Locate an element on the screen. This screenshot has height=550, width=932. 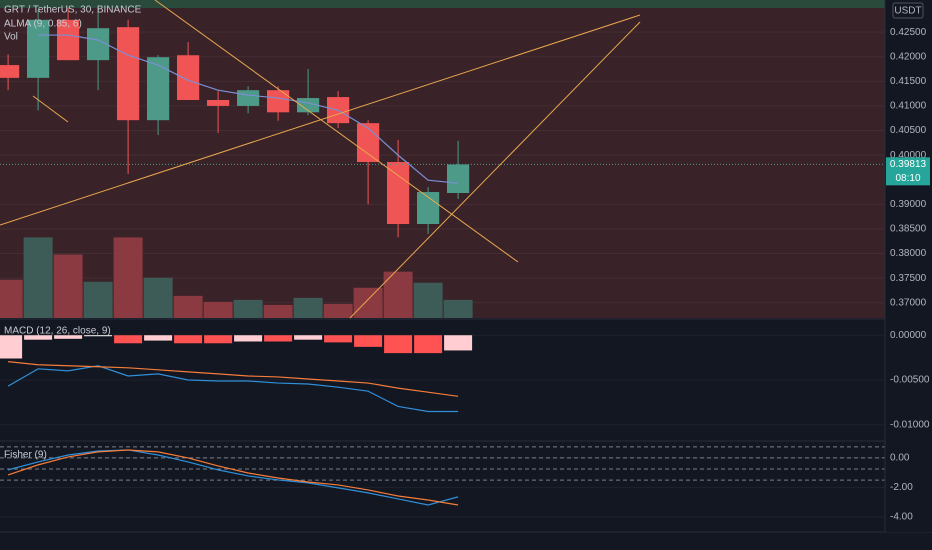
trend-line is located at coordinates (50, 109).